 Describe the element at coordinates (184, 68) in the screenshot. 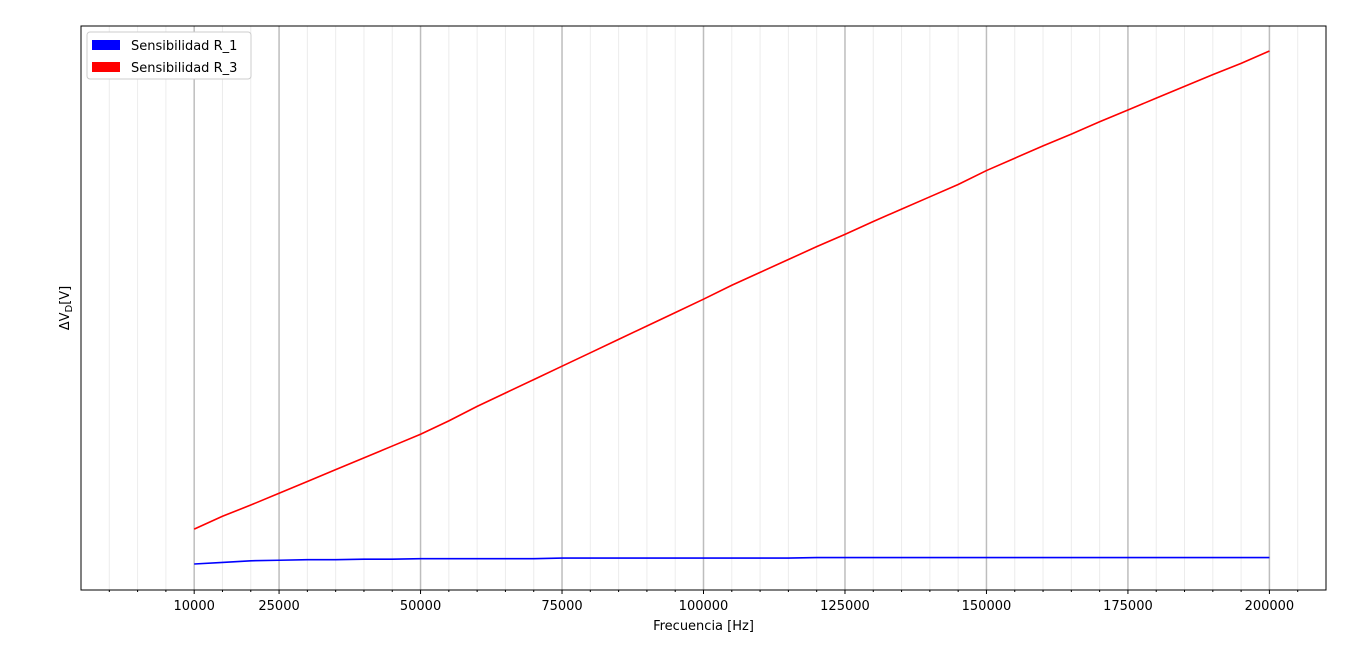

I see `legend-label: Sensibilidad R_3` at that location.